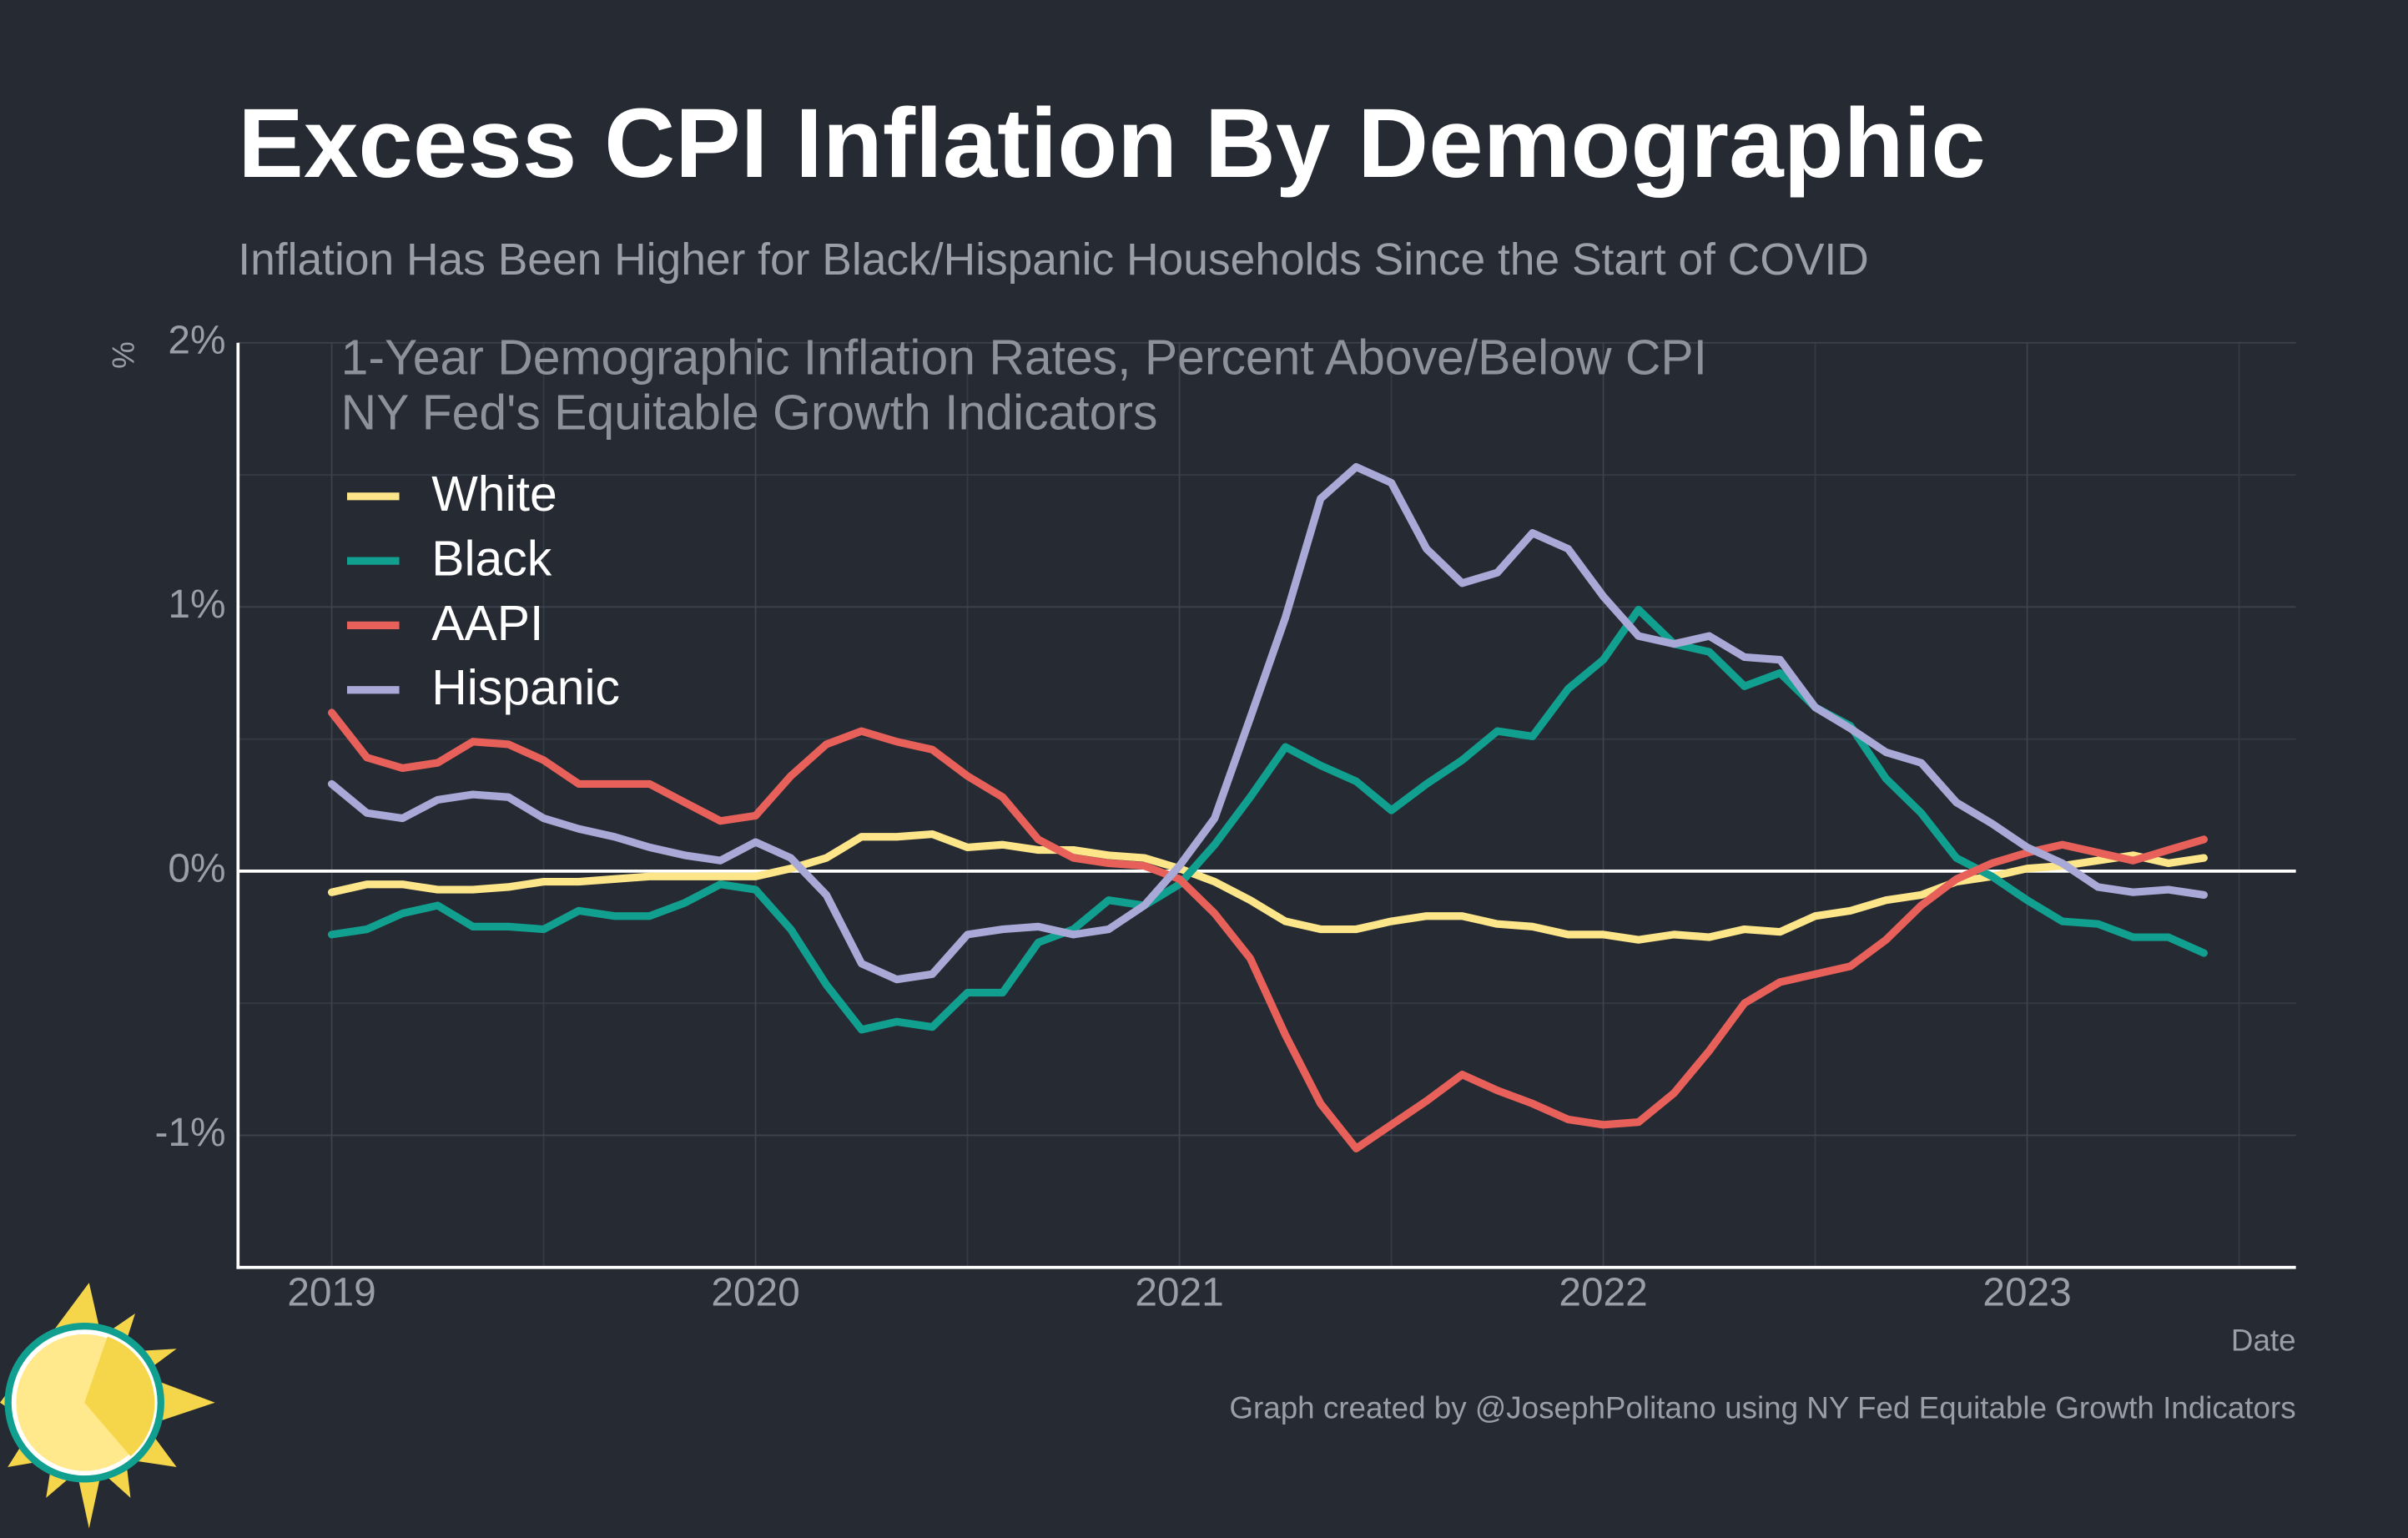  I want to click on y-axis-label: %, so click(124, 355).